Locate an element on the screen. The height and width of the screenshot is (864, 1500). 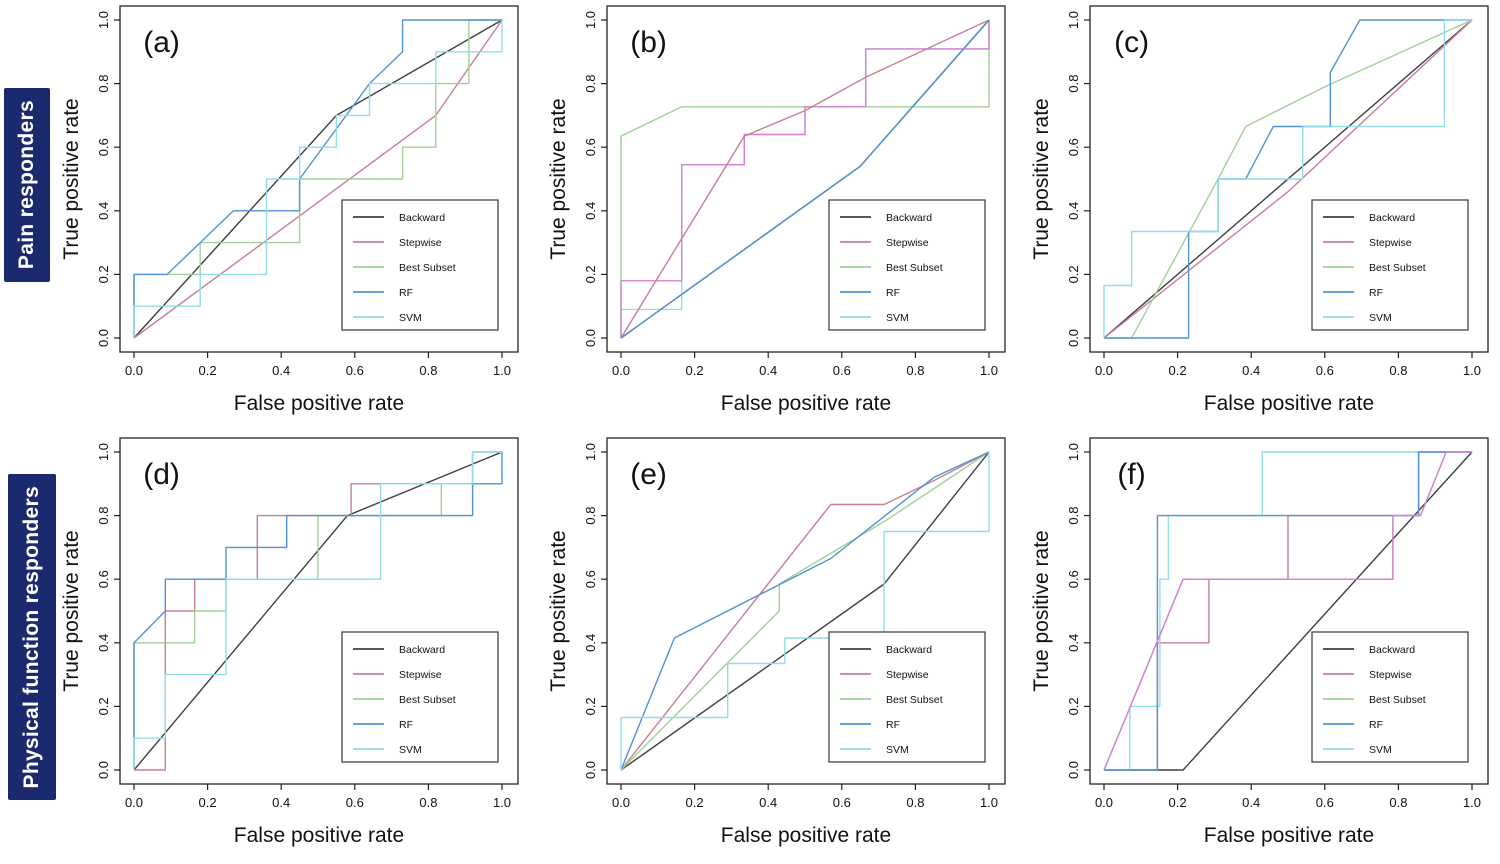
roc-curve-stepwise is located at coordinates (805, 179).